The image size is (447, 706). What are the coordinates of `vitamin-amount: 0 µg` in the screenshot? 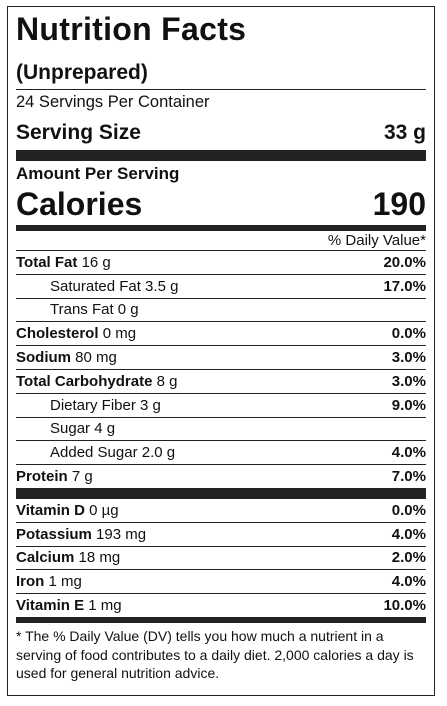 It's located at (104, 510).